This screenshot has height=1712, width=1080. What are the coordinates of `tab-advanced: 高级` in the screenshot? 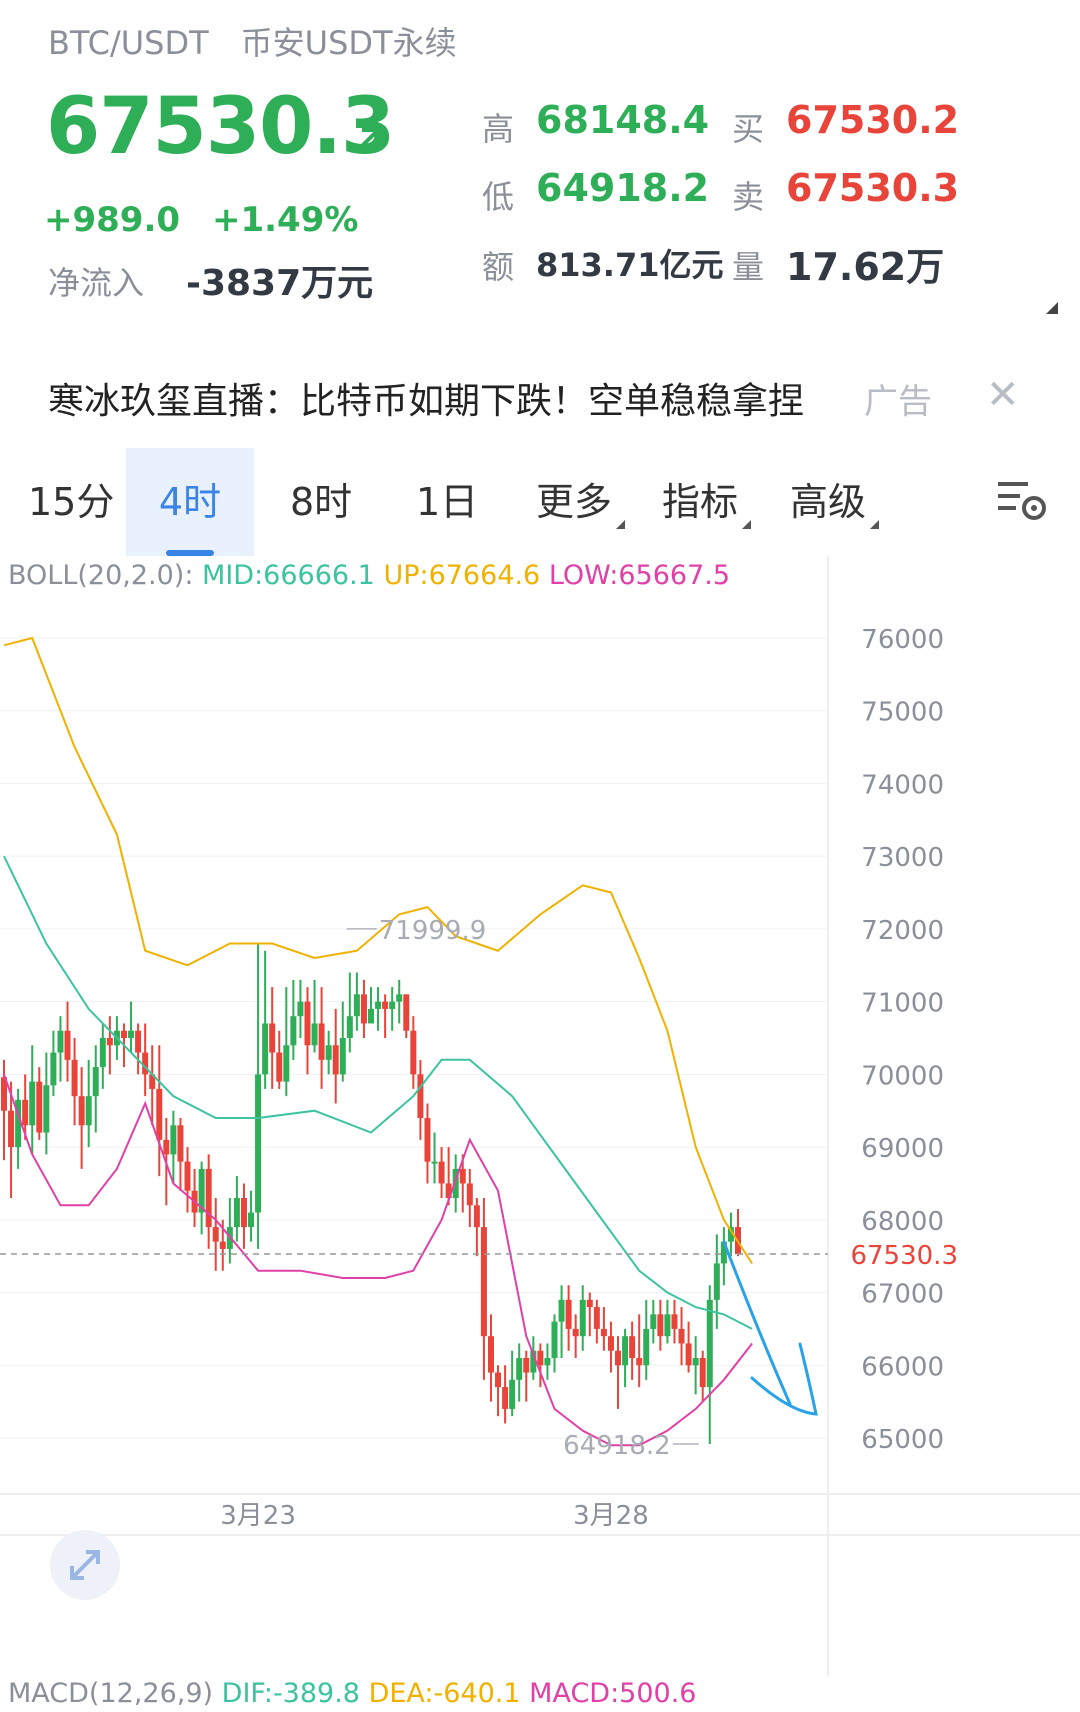 It's located at (835, 502).